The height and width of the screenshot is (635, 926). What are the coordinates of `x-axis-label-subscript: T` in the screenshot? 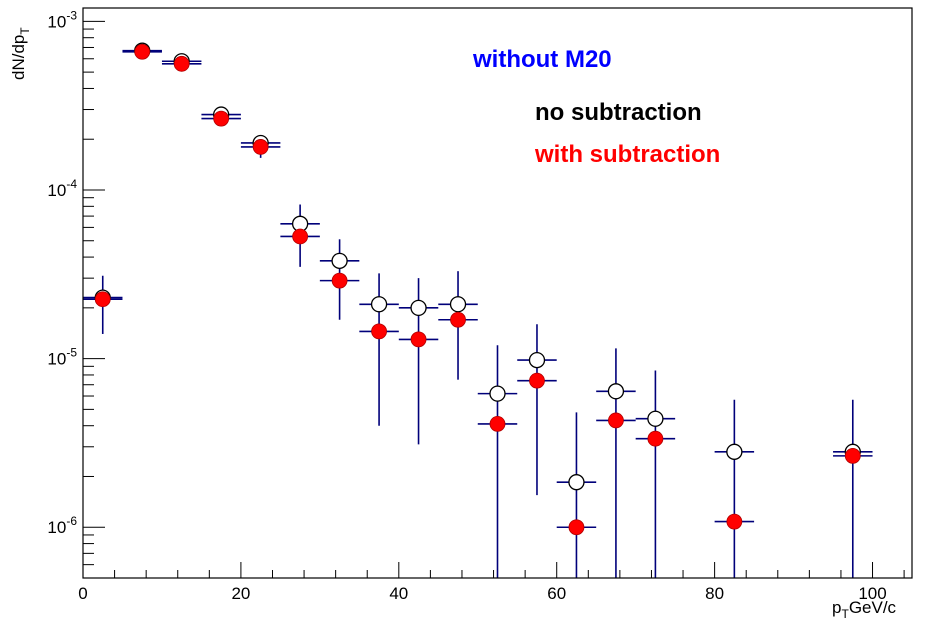 It's located at (845, 614).